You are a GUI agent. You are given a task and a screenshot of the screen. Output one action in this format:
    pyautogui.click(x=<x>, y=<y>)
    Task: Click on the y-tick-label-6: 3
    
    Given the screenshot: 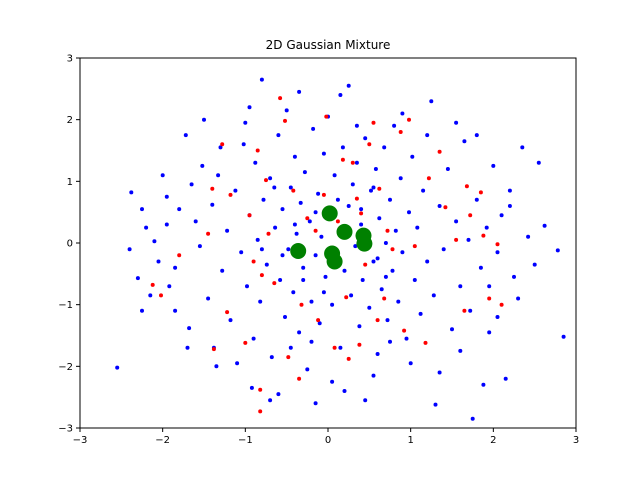 What is the action you would take?
    pyautogui.click(x=70, y=59)
    